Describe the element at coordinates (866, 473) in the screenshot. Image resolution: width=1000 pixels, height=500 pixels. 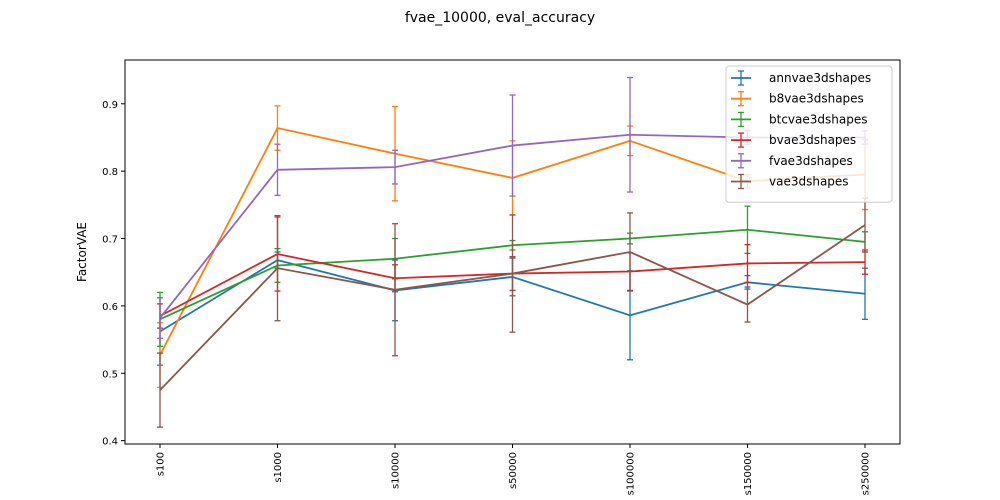
I see `x-tick-label: s250000` at that location.